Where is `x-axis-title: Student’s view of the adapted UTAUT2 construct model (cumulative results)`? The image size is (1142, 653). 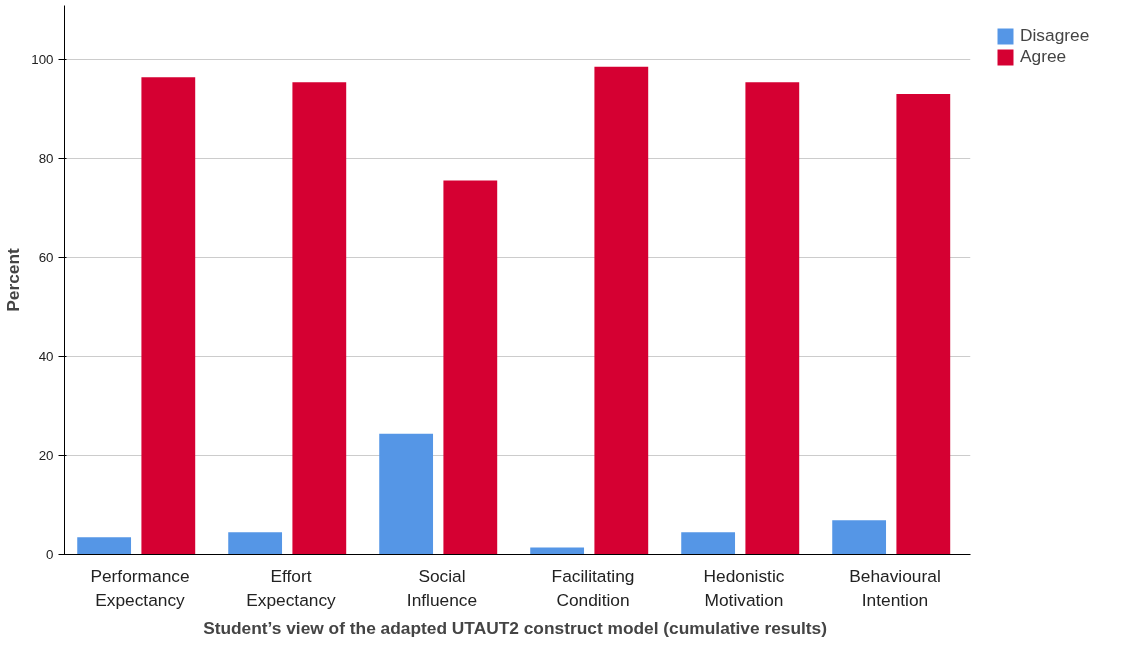
x-axis-title: Student’s view of the adapted UTAUT2 construct model (cumulative results) is located at coordinates (515, 627).